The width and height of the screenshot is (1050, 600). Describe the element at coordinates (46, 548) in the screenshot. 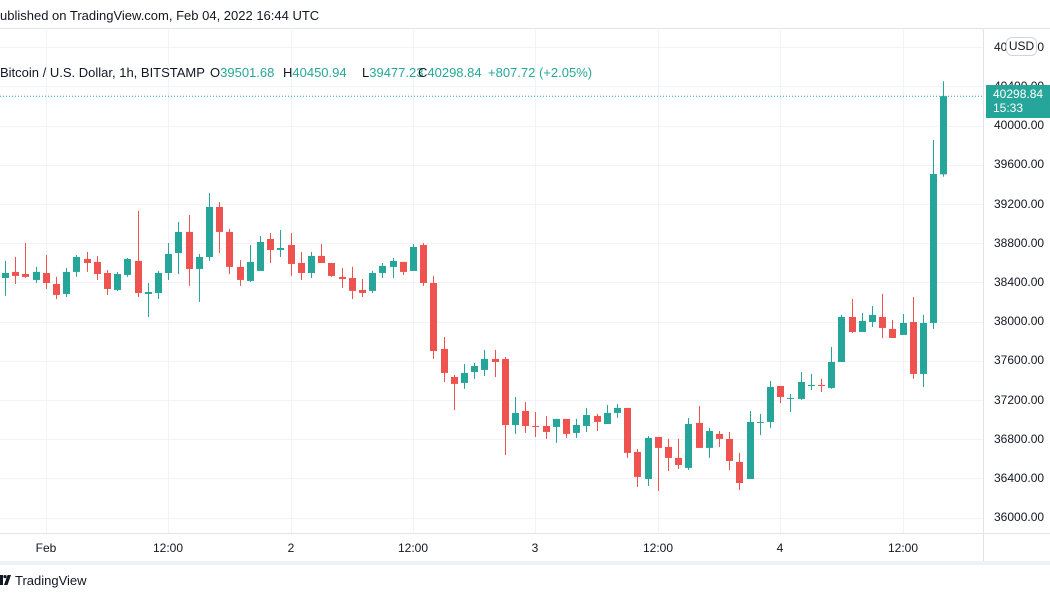

I see `time-tick-label: Feb` at that location.